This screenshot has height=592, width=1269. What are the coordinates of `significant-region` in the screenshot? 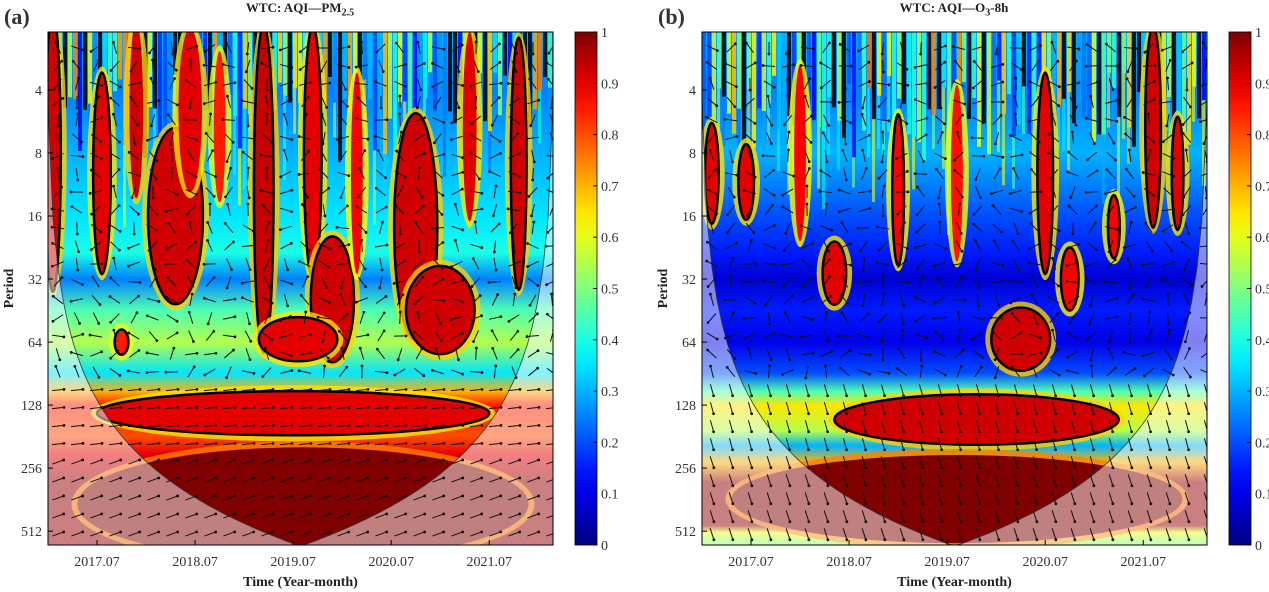 It's located at (1153, 130).